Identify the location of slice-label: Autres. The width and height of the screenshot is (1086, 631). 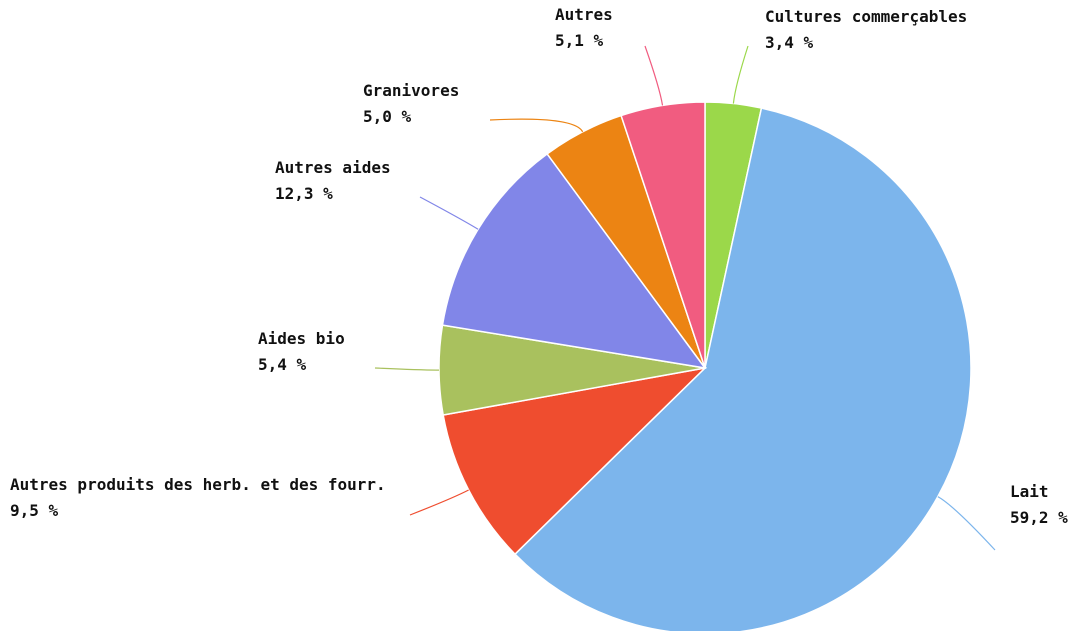
(584, 14).